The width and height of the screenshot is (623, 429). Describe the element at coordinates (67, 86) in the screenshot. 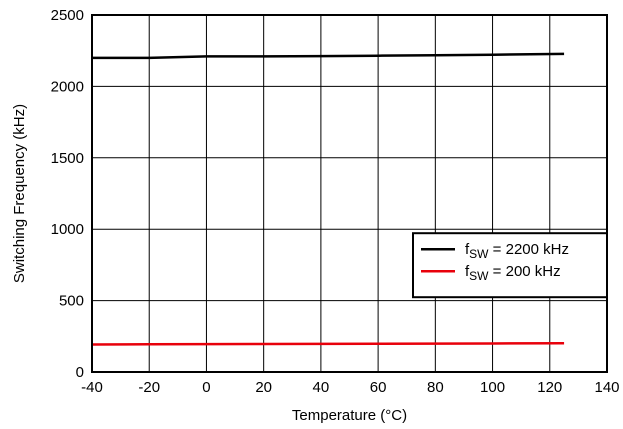

I see `y-tick-label: 2000` at that location.